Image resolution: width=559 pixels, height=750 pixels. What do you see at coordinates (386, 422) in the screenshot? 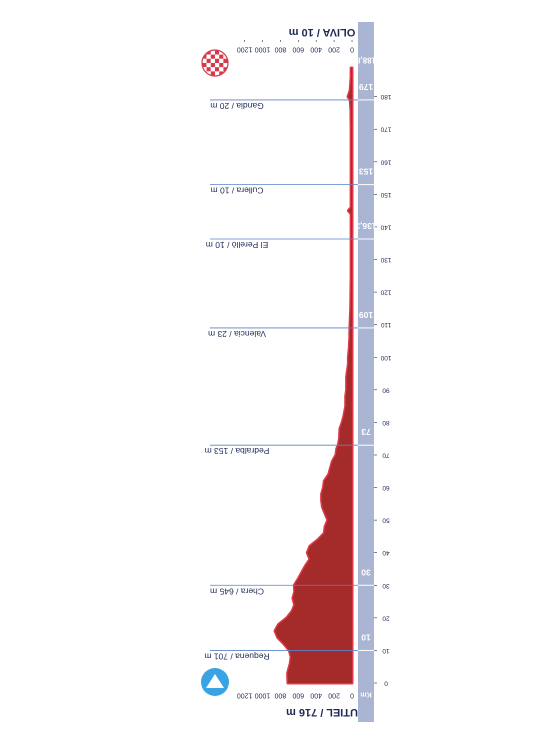
I see `km-tick-label: 80` at bounding box center [386, 422].